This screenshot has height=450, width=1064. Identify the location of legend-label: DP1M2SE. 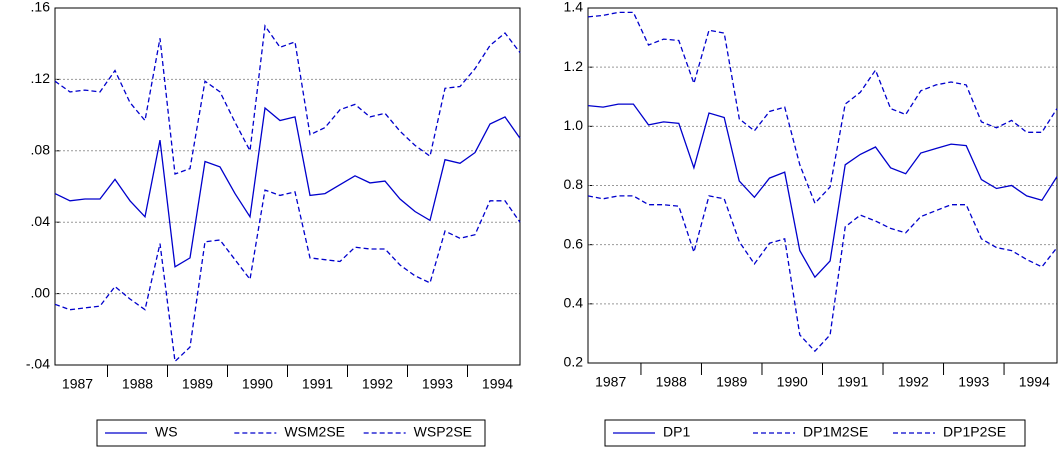
(835, 432).